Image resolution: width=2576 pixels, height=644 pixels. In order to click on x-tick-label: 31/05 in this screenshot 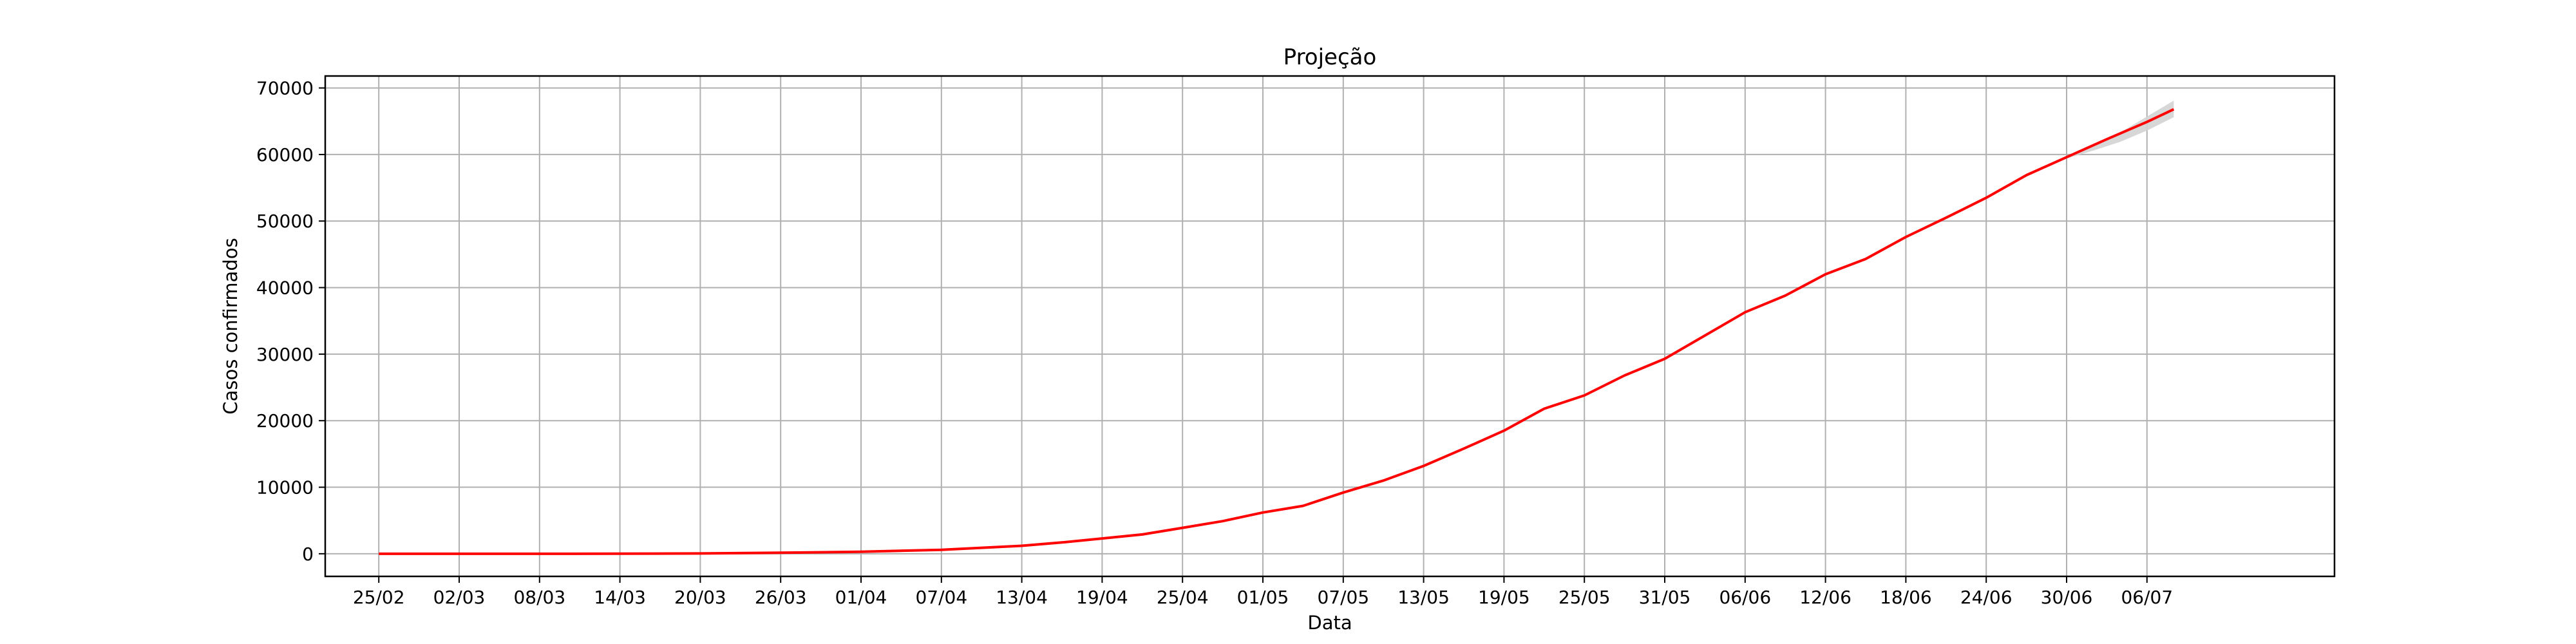, I will do `click(1665, 597)`.